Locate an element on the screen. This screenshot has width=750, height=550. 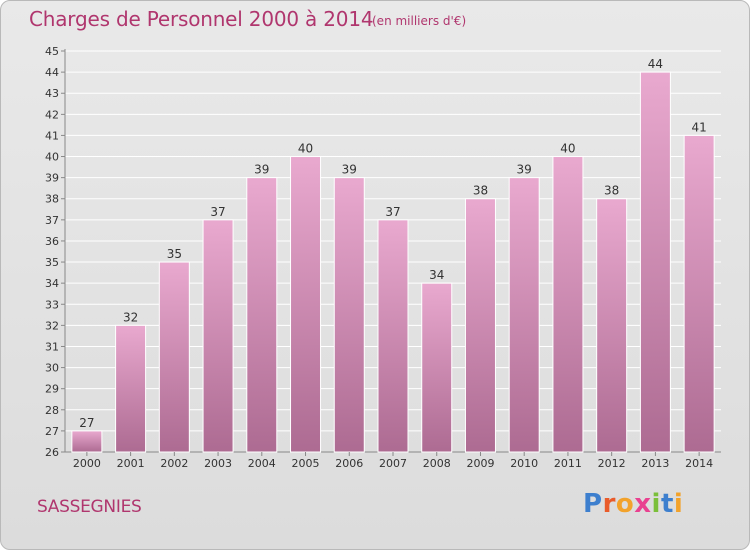
y-tick-label: 38 is located at coordinates (52, 199).